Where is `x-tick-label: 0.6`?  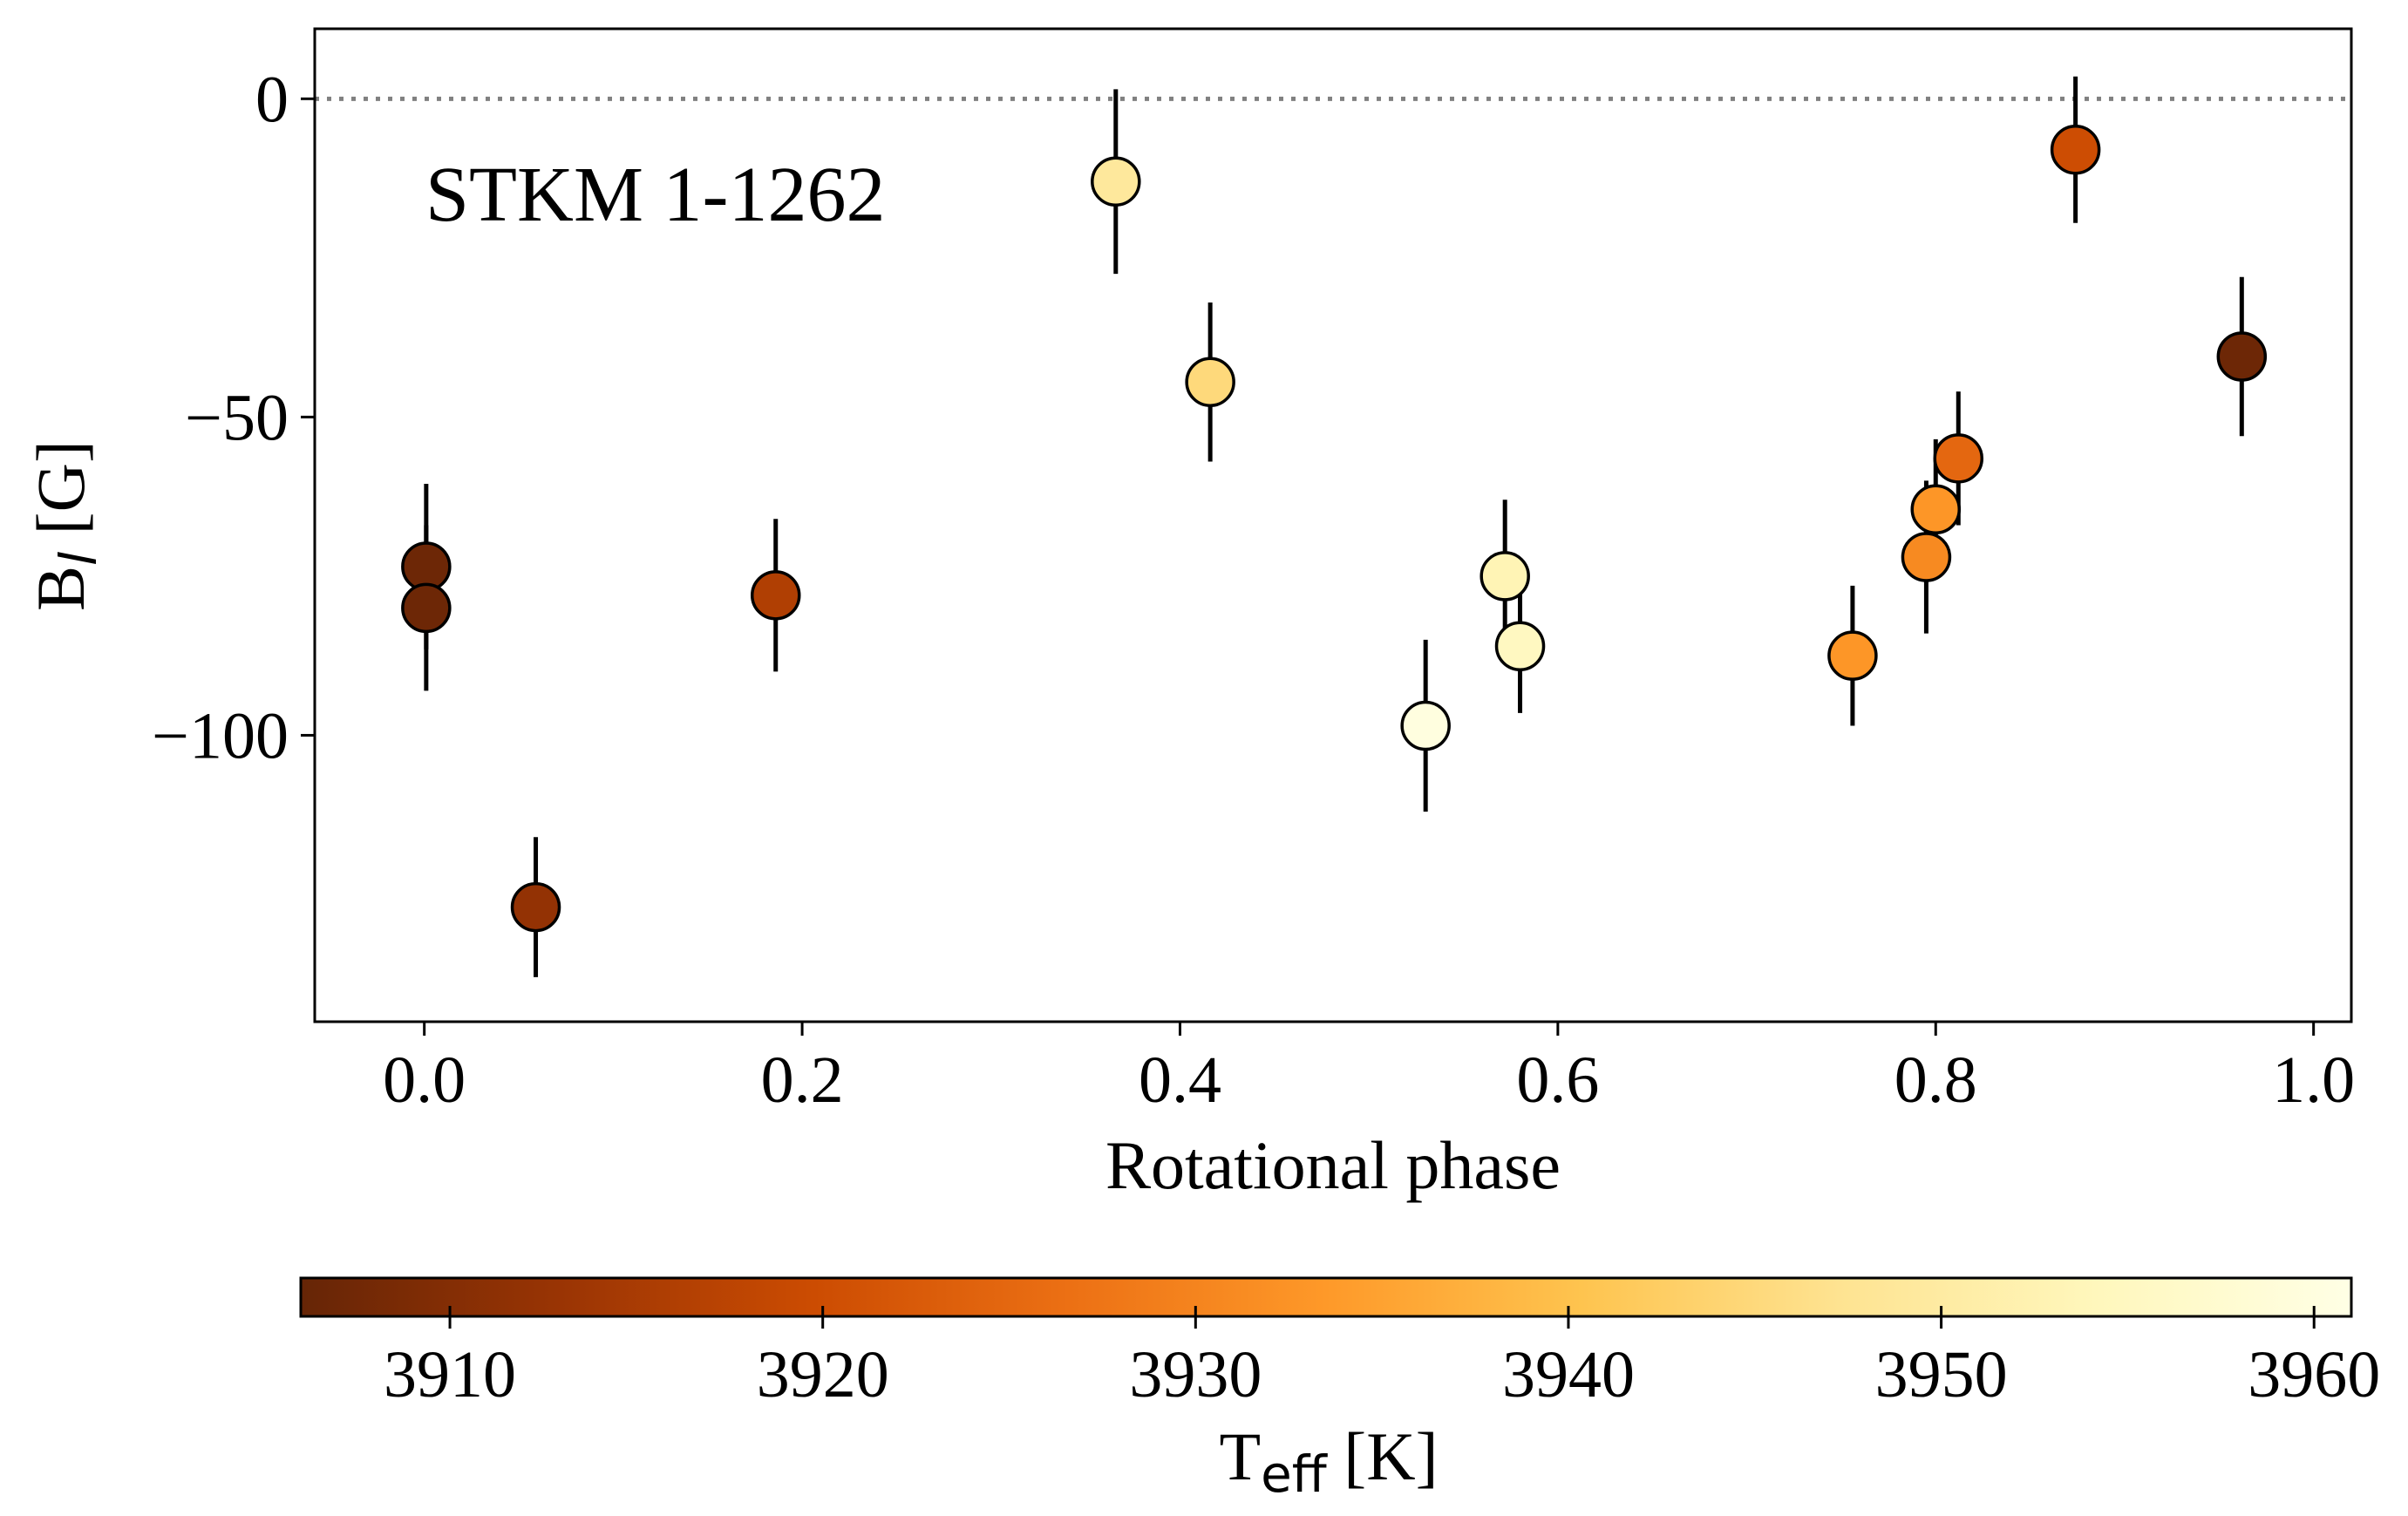
x-tick-label: 0.6 is located at coordinates (1557, 1080).